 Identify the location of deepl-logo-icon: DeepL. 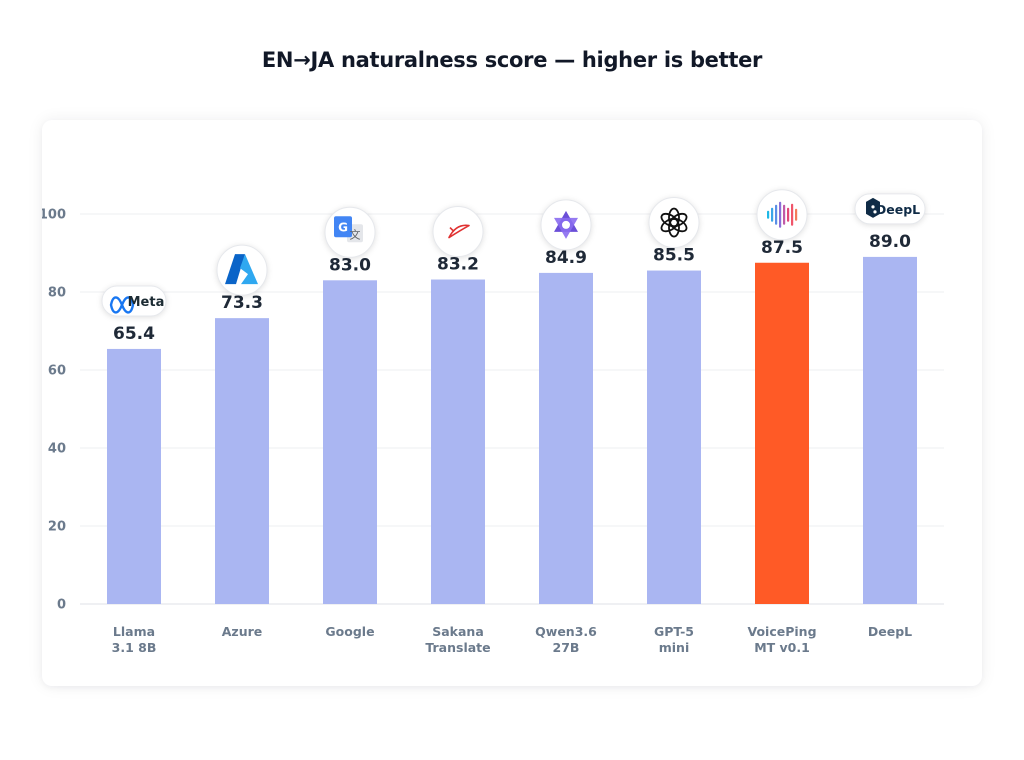
(890, 209).